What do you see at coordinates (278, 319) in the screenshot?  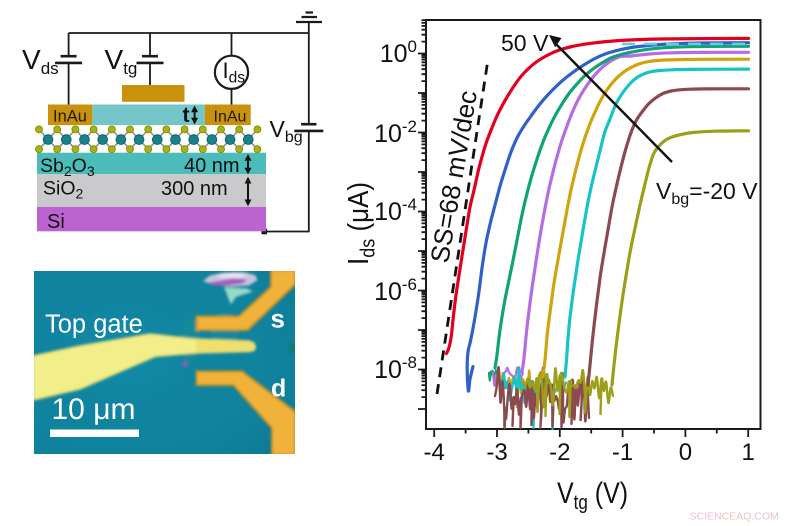 I see `svg-text: s` at bounding box center [278, 319].